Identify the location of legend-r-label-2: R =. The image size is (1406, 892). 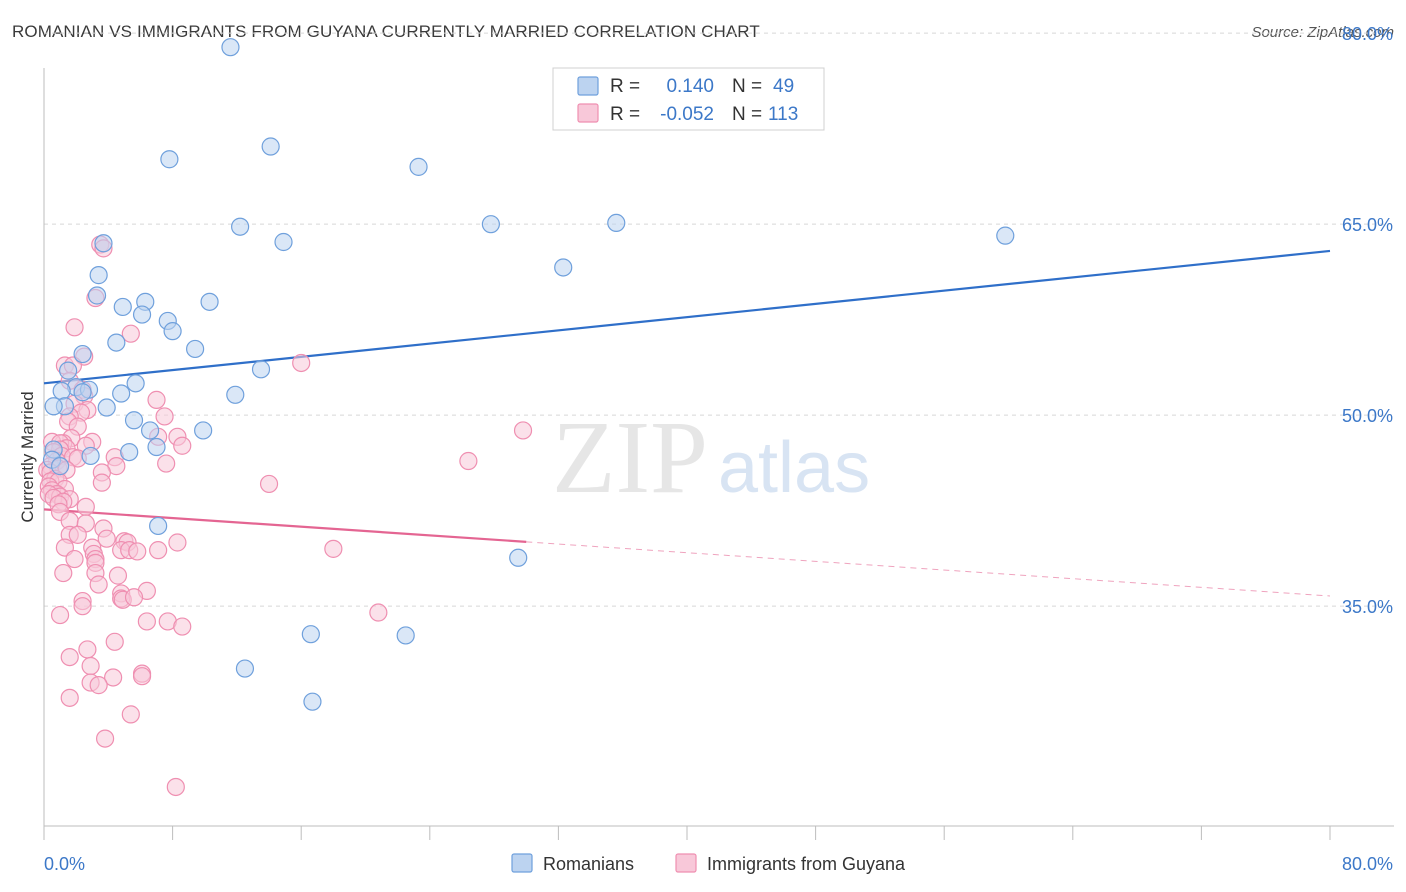
(625, 114).